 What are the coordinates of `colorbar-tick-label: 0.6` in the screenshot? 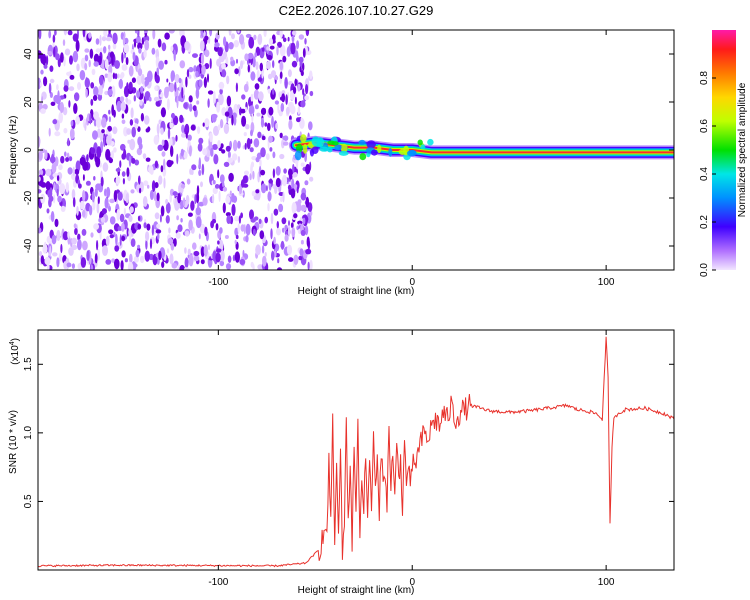 It's located at (704, 126).